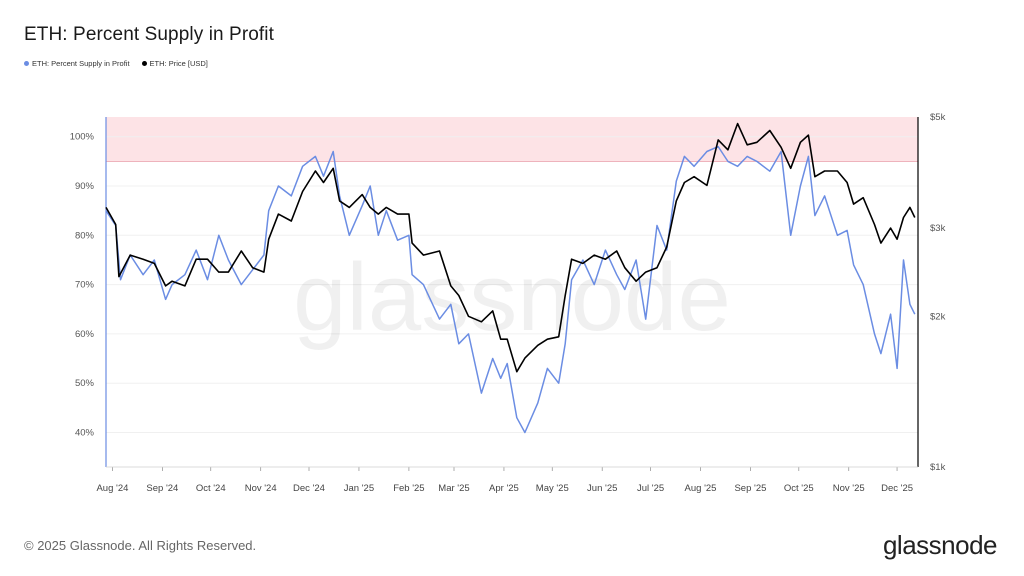 The height and width of the screenshot is (576, 1024). Describe the element at coordinates (701, 488) in the screenshot. I see `x-tick-label: Aug '25` at that location.